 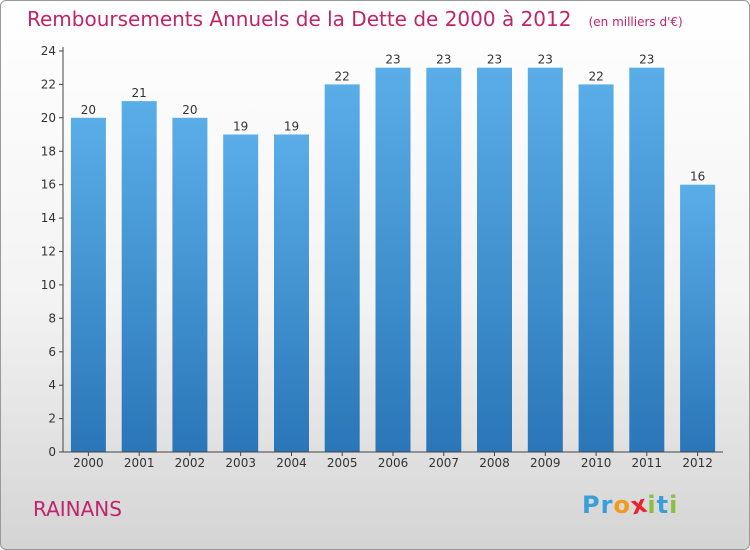 I want to click on y-tick-label: 14, so click(x=48, y=218).